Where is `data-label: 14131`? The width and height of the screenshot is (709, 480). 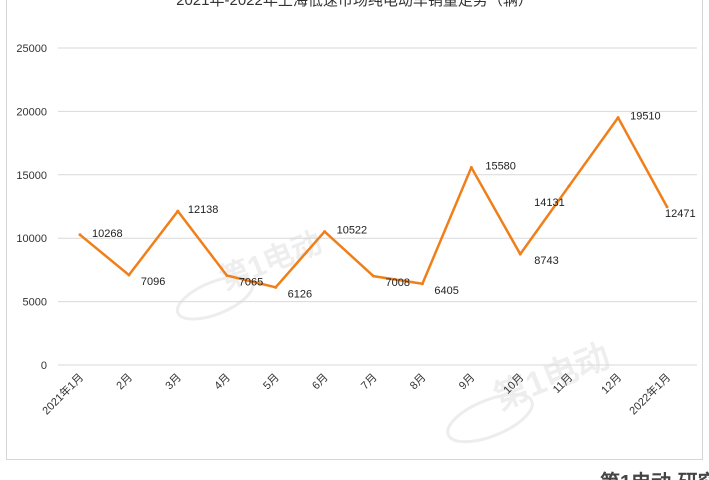
data-label: 14131 is located at coordinates (549, 203).